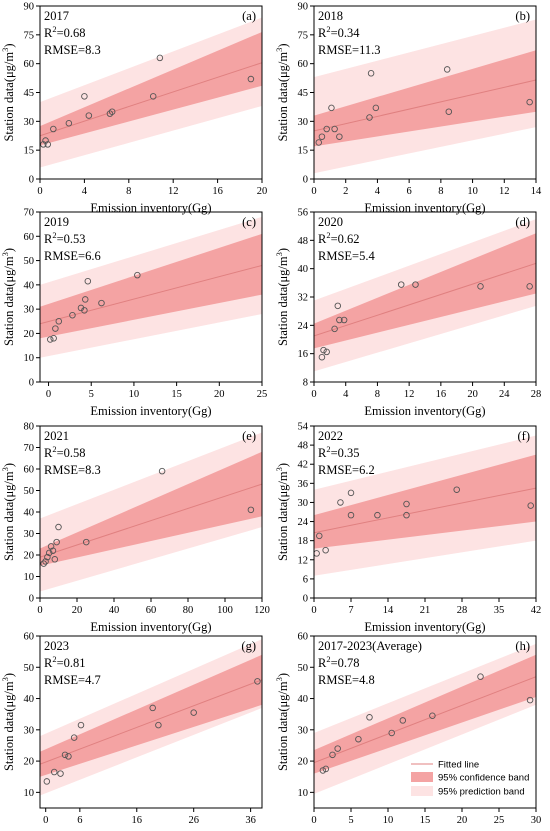  Describe the element at coordinates (345, 239) in the screenshot. I see `r2-value: =0.62` at that location.